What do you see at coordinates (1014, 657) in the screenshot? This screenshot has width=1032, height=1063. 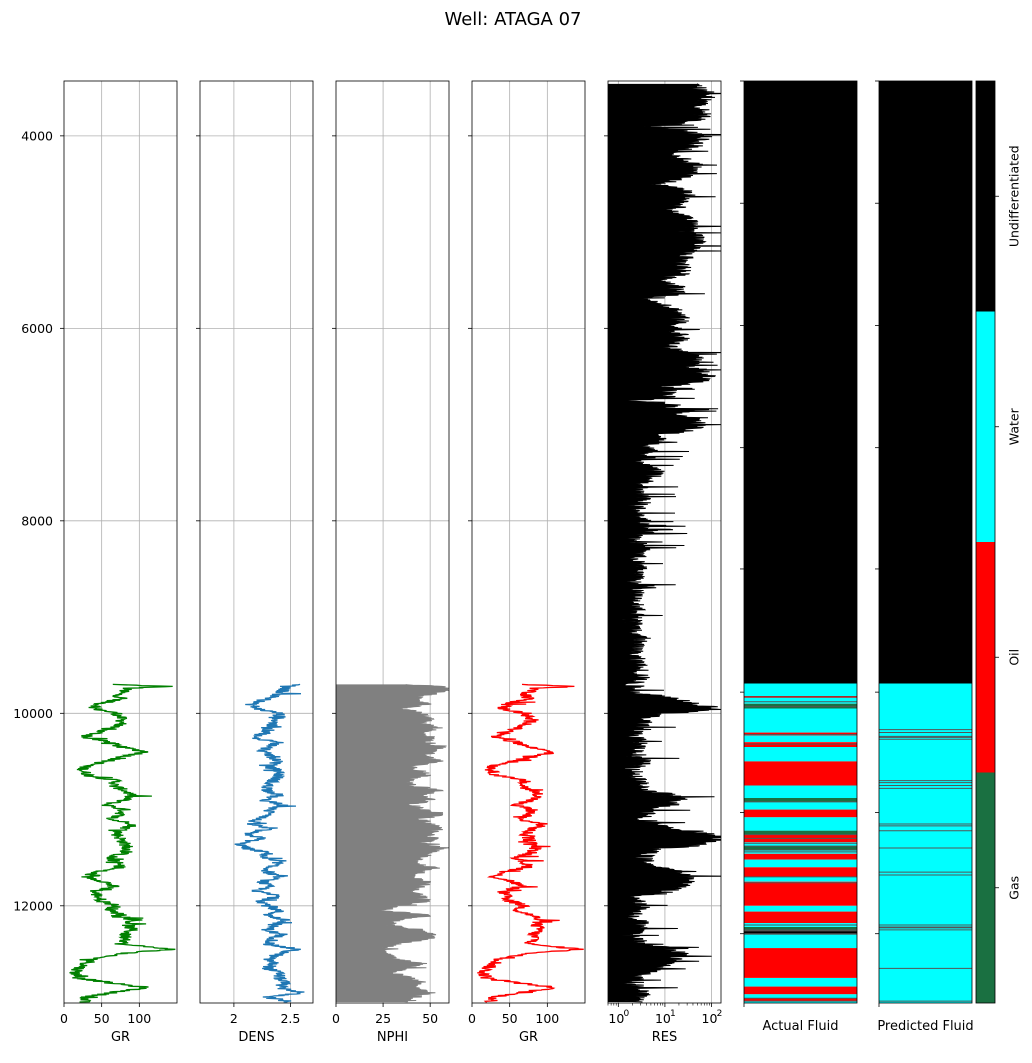 I see `legend-label: Oil` at bounding box center [1014, 657].